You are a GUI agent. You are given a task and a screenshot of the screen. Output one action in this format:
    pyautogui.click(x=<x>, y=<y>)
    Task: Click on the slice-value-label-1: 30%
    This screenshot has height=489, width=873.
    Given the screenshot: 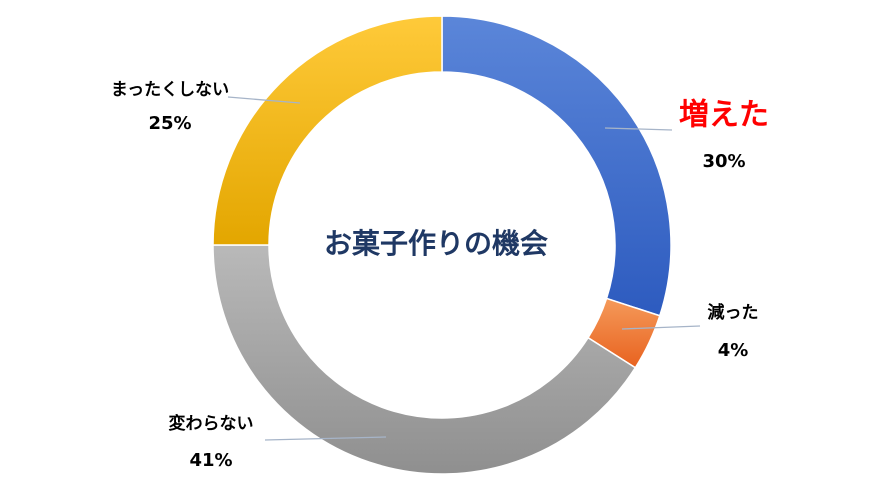 What is the action you would take?
    pyautogui.click(x=723, y=161)
    